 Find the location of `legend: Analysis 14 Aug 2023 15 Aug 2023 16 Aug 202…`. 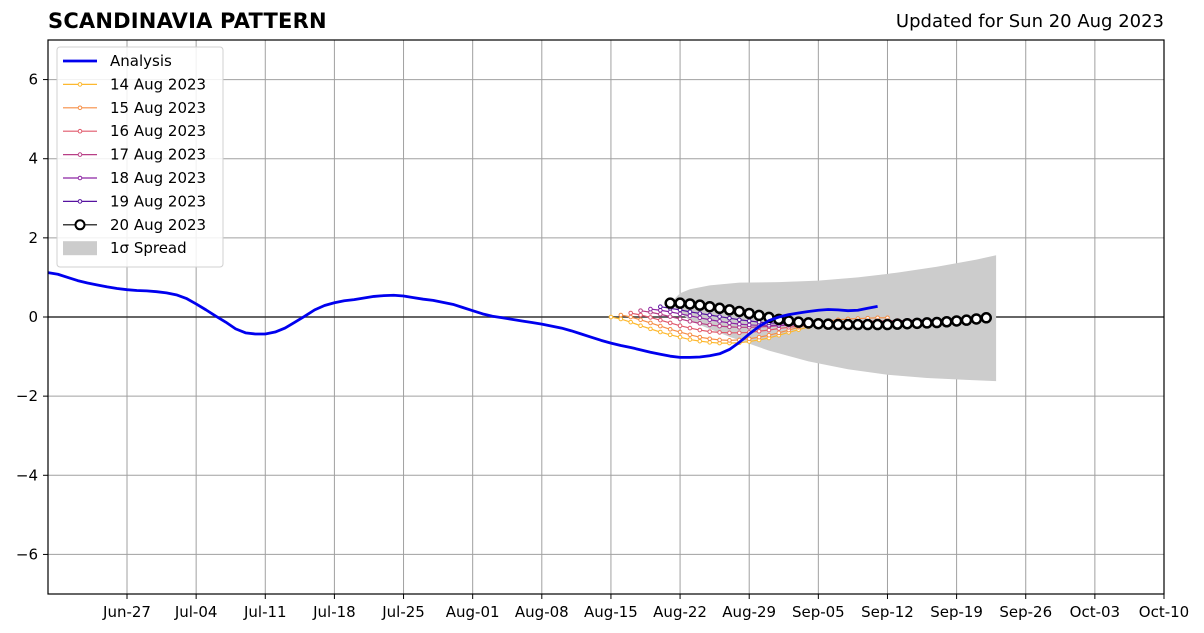

legend: Analysis 14 Aug 2023 15 Aug 2023 16 Aug 202… is located at coordinates (140, 157).